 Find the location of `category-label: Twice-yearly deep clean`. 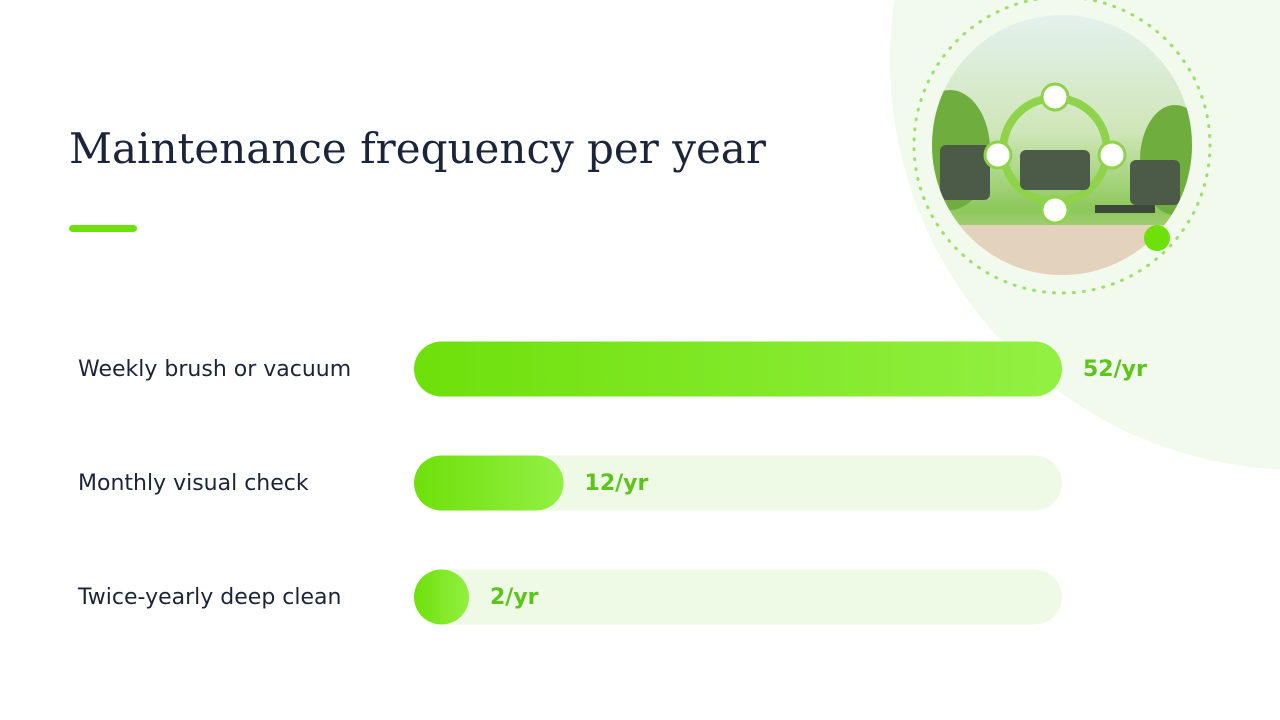

category-label: Twice-yearly deep clean is located at coordinates (209, 597).